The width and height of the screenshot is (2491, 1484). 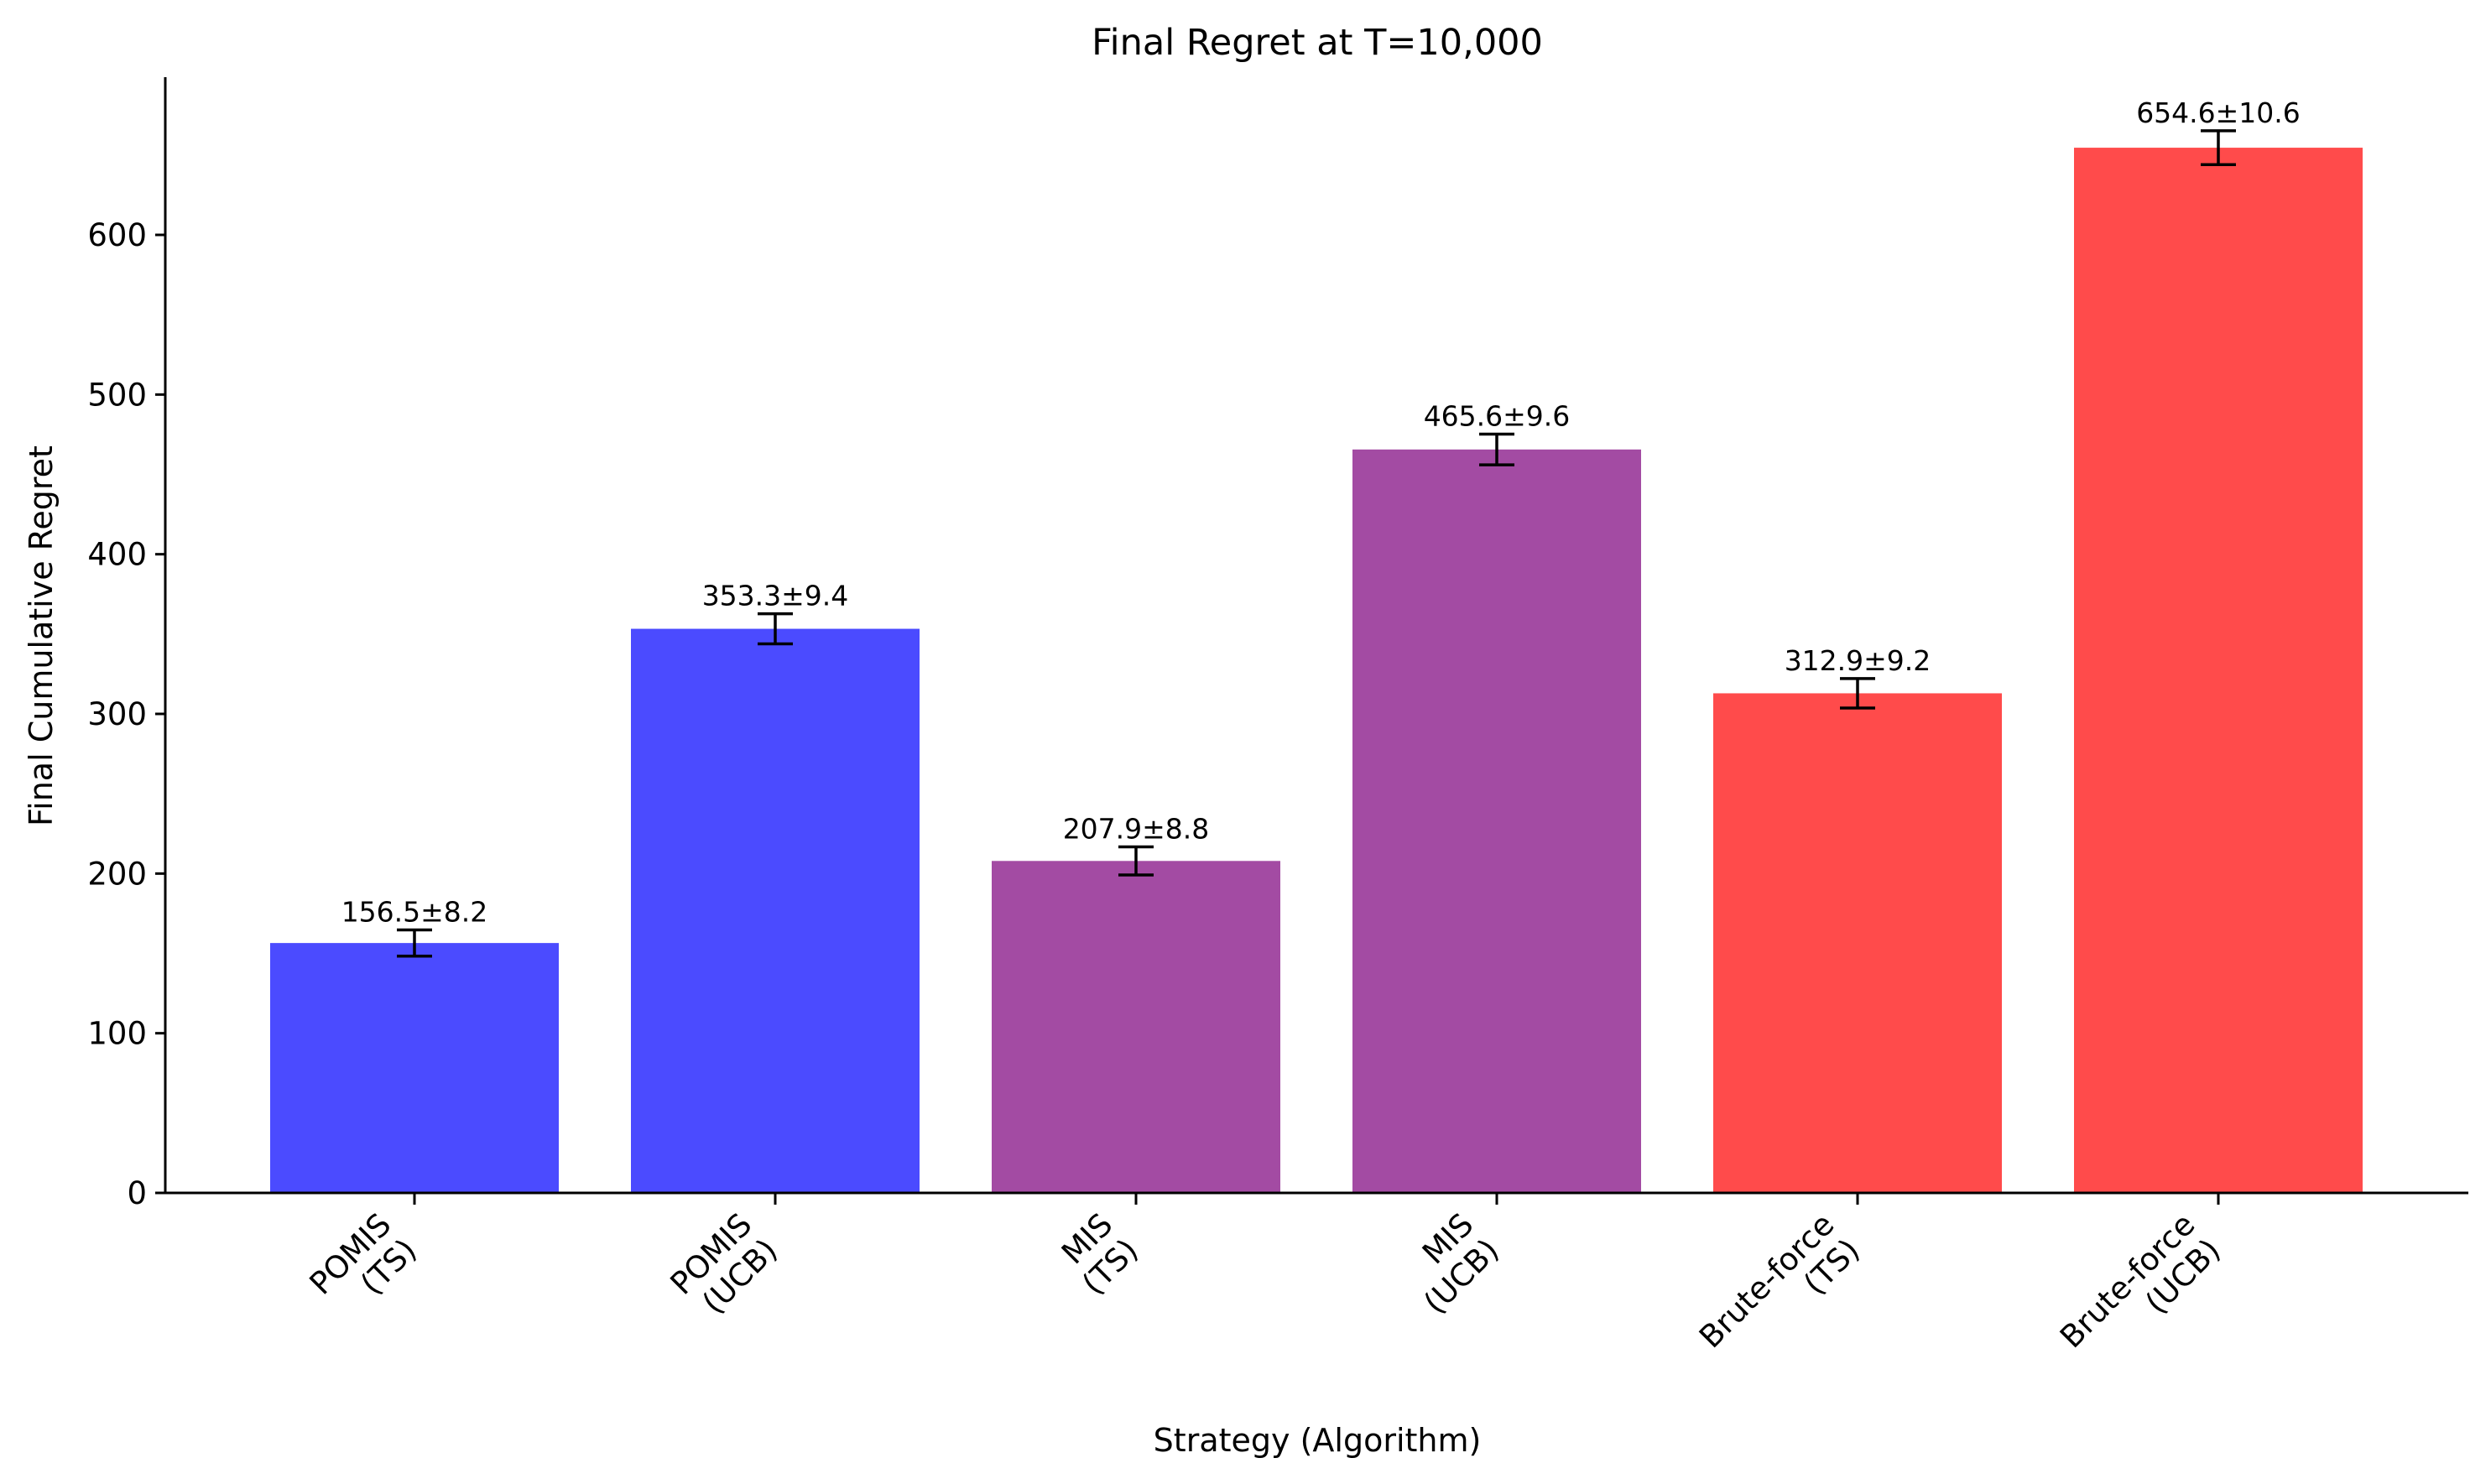 What do you see at coordinates (41, 635) in the screenshot?
I see `y-axis-label: Final Cumulative Regret` at bounding box center [41, 635].